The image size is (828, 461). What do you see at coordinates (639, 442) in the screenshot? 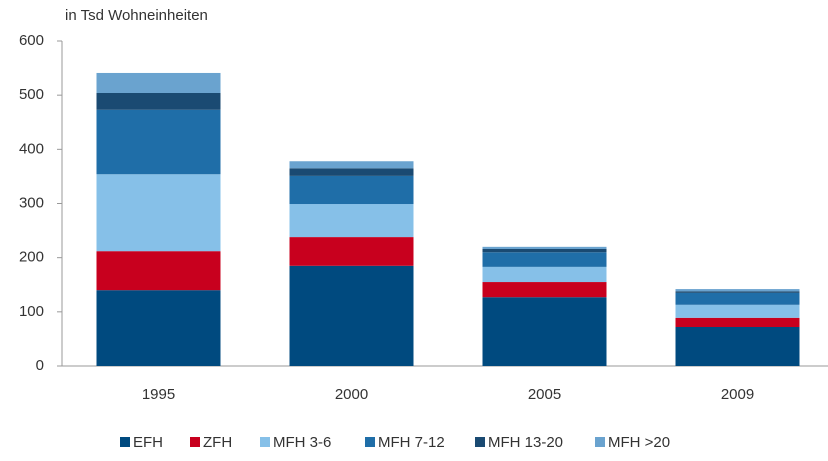
I see `legend-label: MFH >20` at bounding box center [639, 442].